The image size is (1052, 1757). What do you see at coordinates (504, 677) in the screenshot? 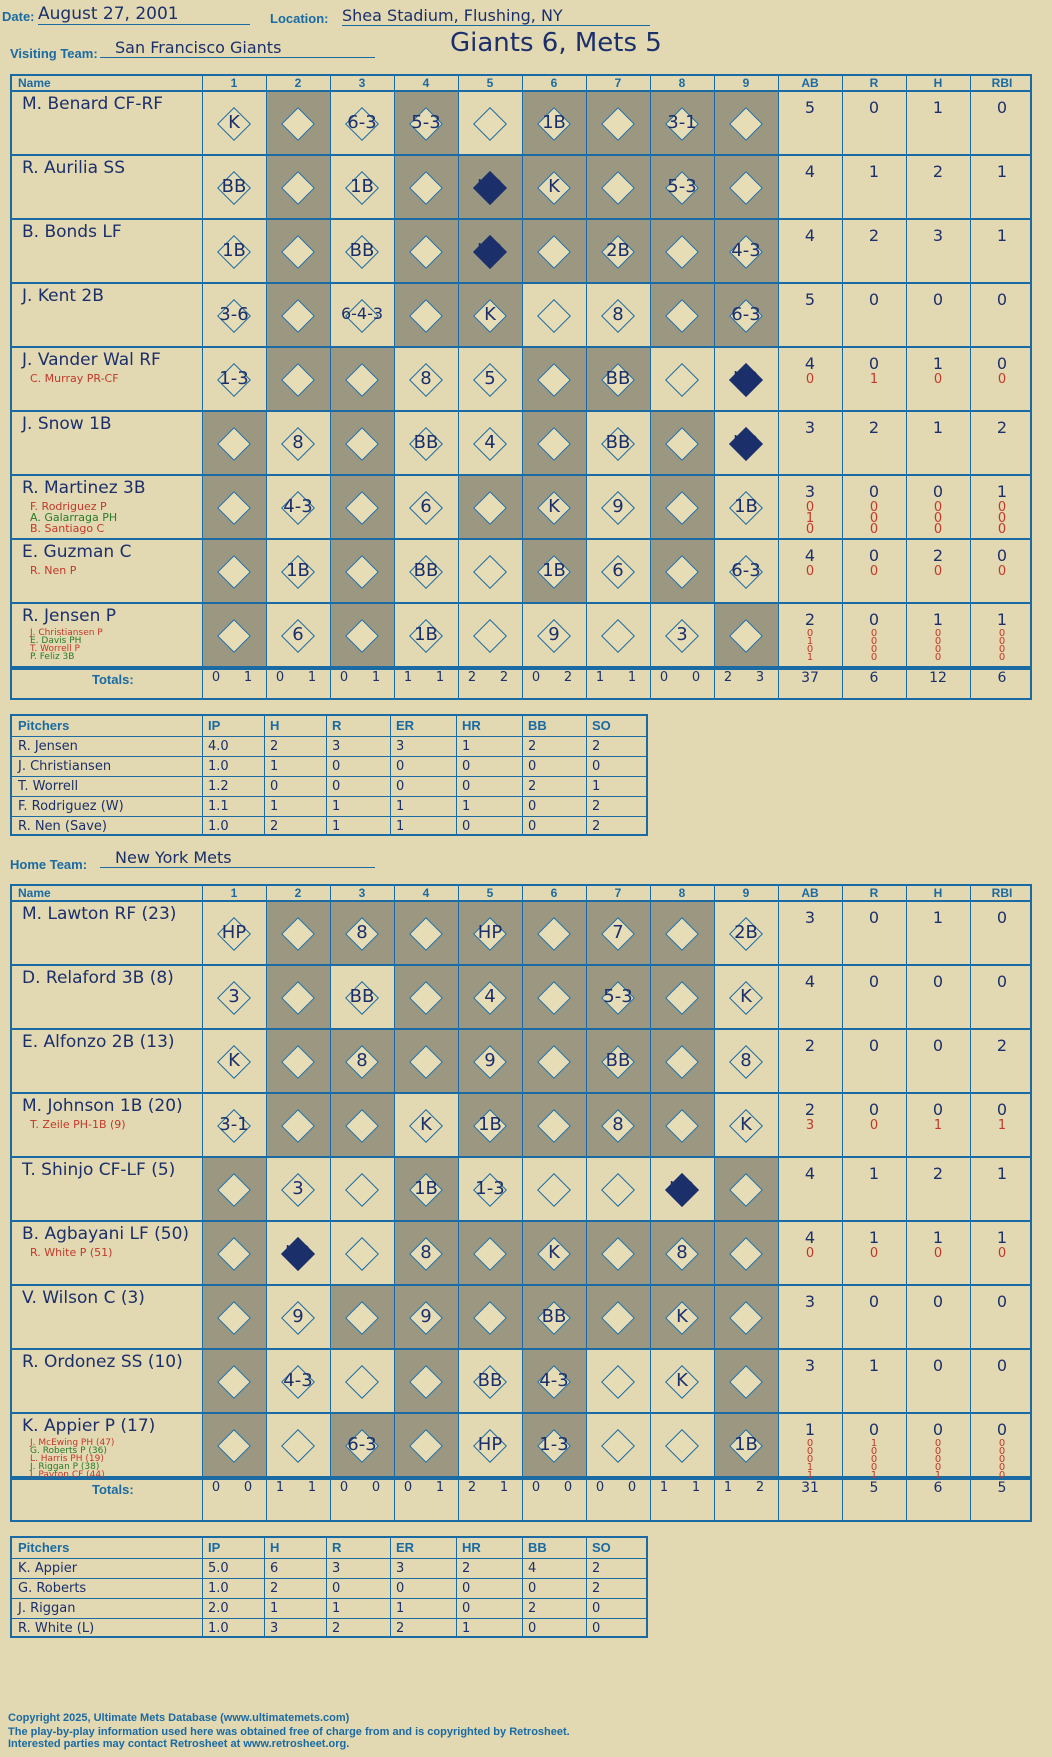
I see `inning-hits: 2` at bounding box center [504, 677].